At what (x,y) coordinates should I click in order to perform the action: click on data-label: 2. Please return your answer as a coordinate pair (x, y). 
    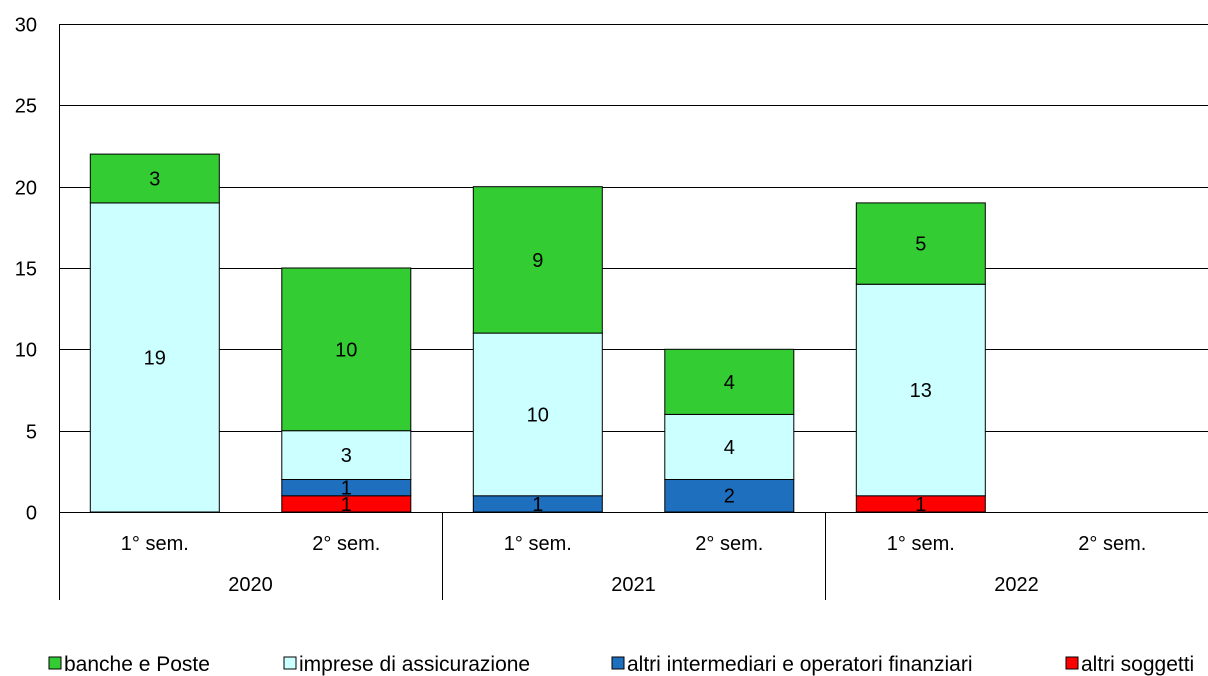
    Looking at the image, I should click on (729, 497).